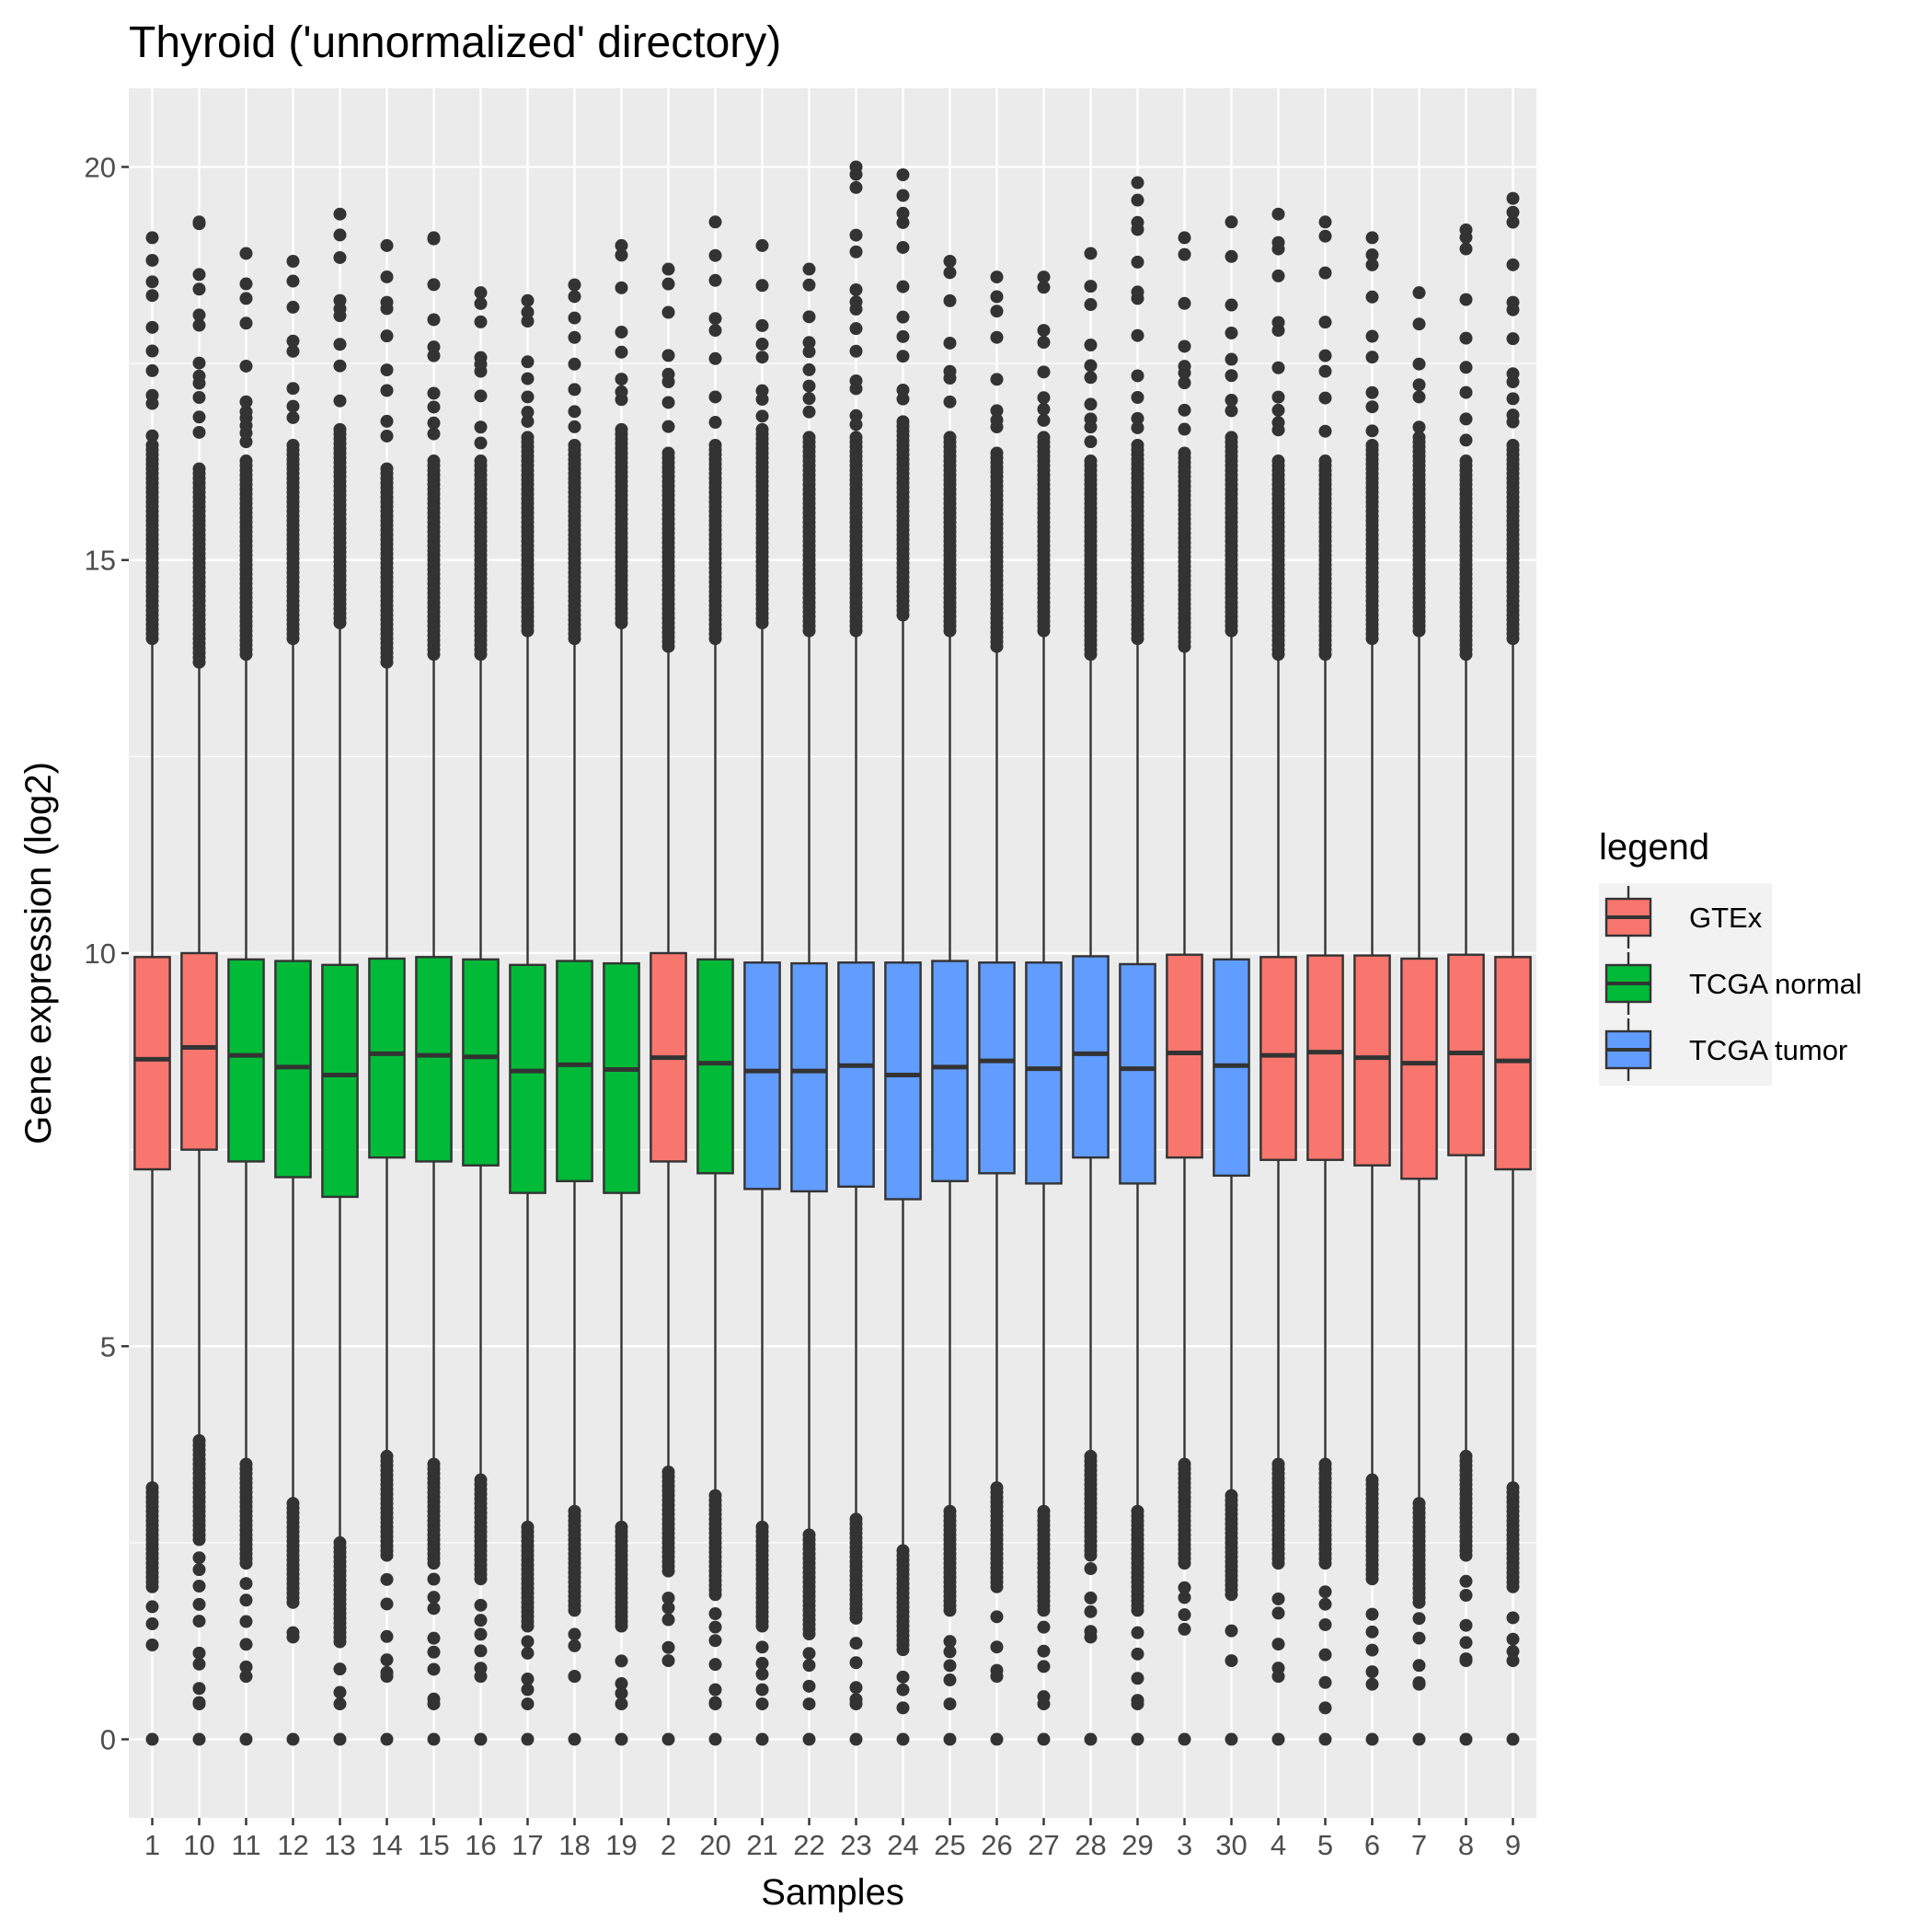  Describe the element at coordinates (38, 953) in the screenshot. I see `y-axis-title: Gene expression (log2)` at that location.